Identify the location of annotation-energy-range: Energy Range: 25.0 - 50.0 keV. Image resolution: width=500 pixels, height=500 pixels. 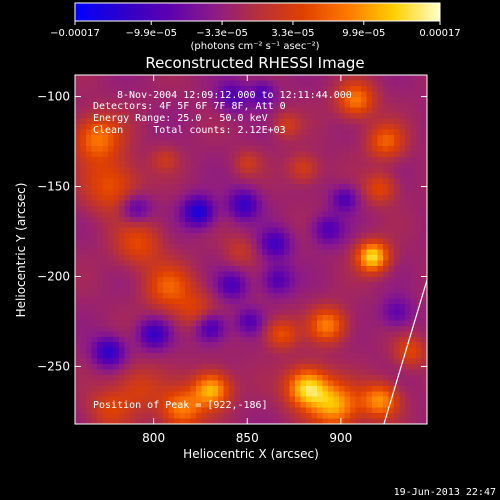
(180, 118).